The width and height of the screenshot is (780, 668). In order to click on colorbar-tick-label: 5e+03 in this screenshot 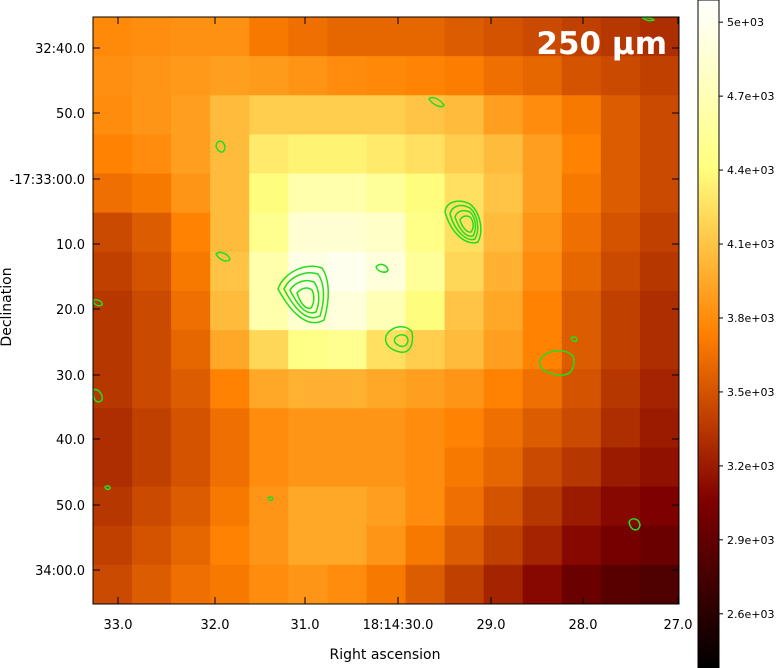, I will do `click(745, 22)`.